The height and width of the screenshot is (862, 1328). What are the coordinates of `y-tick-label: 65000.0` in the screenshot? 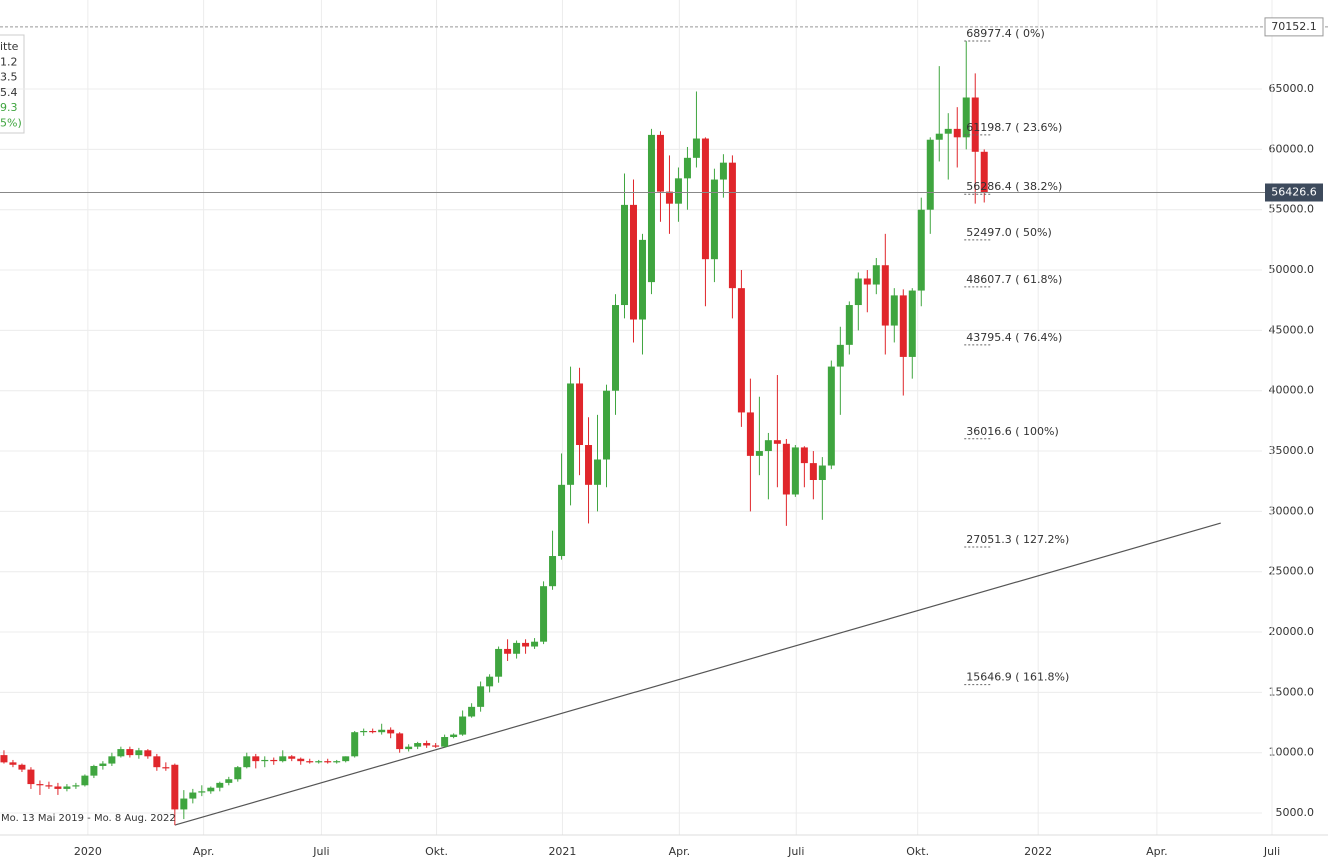 It's located at (1292, 88).